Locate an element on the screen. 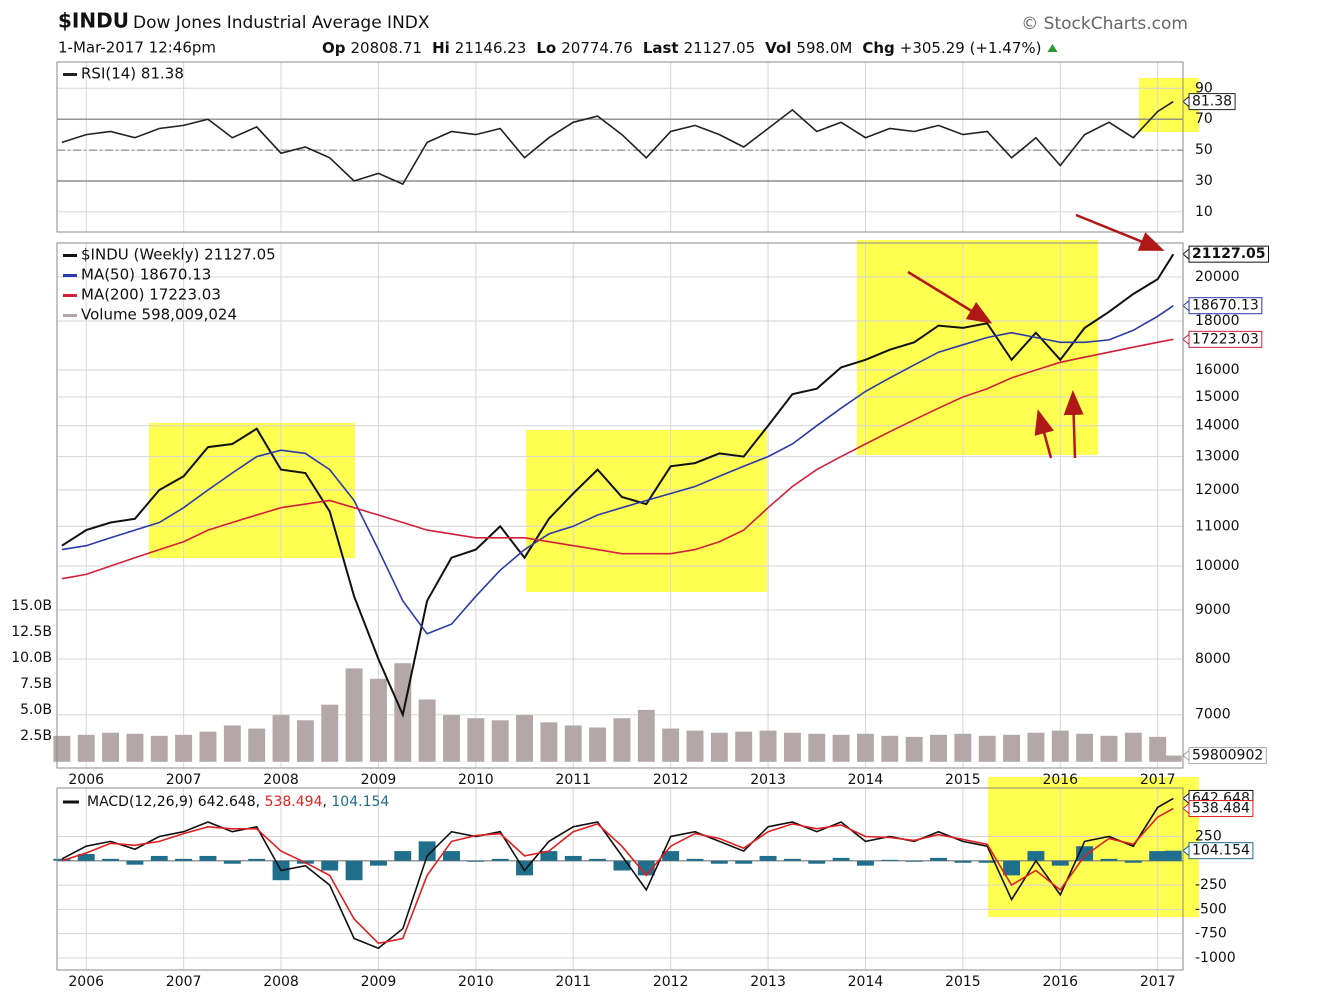 The height and width of the screenshot is (1002, 1324). y2-tick-label: 15.0B is located at coordinates (31, 606).